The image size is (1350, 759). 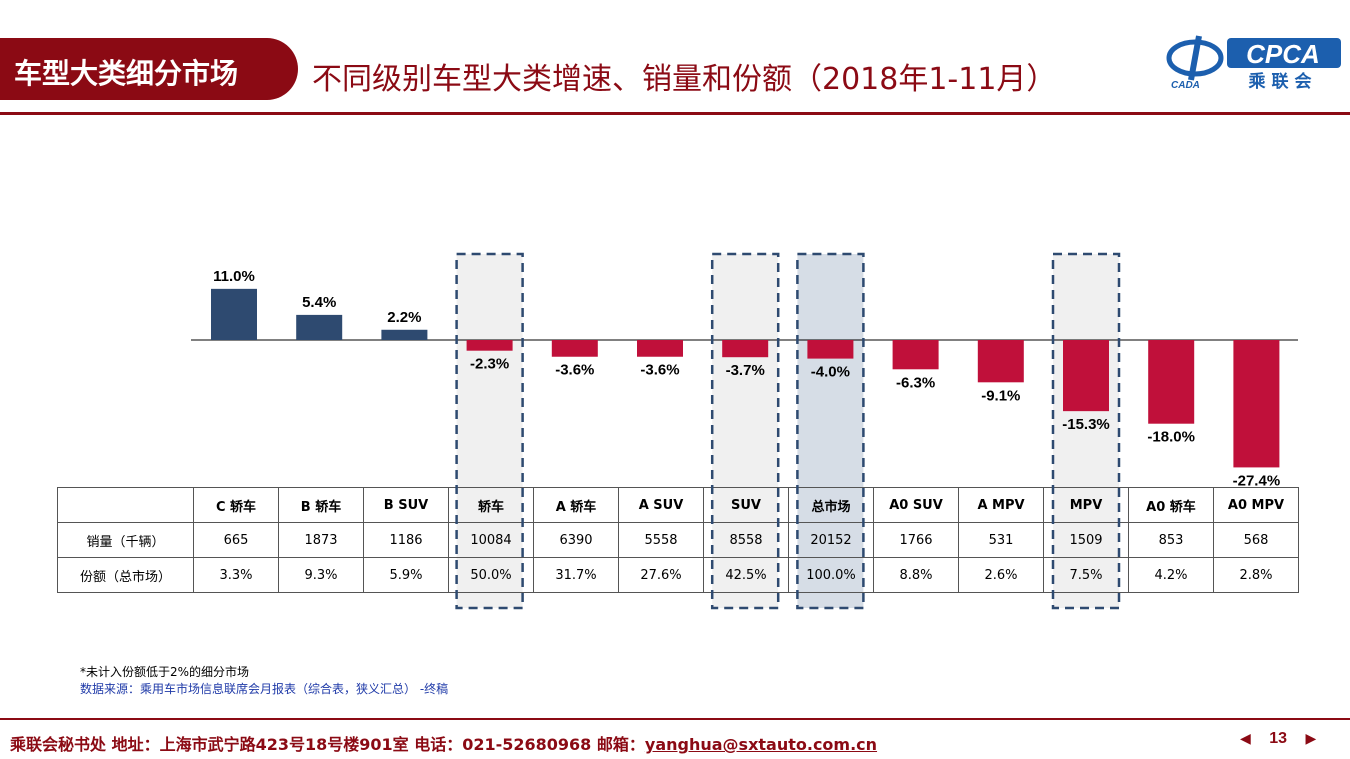 I want to click on data-label: -9.1%, so click(x=1000, y=395).